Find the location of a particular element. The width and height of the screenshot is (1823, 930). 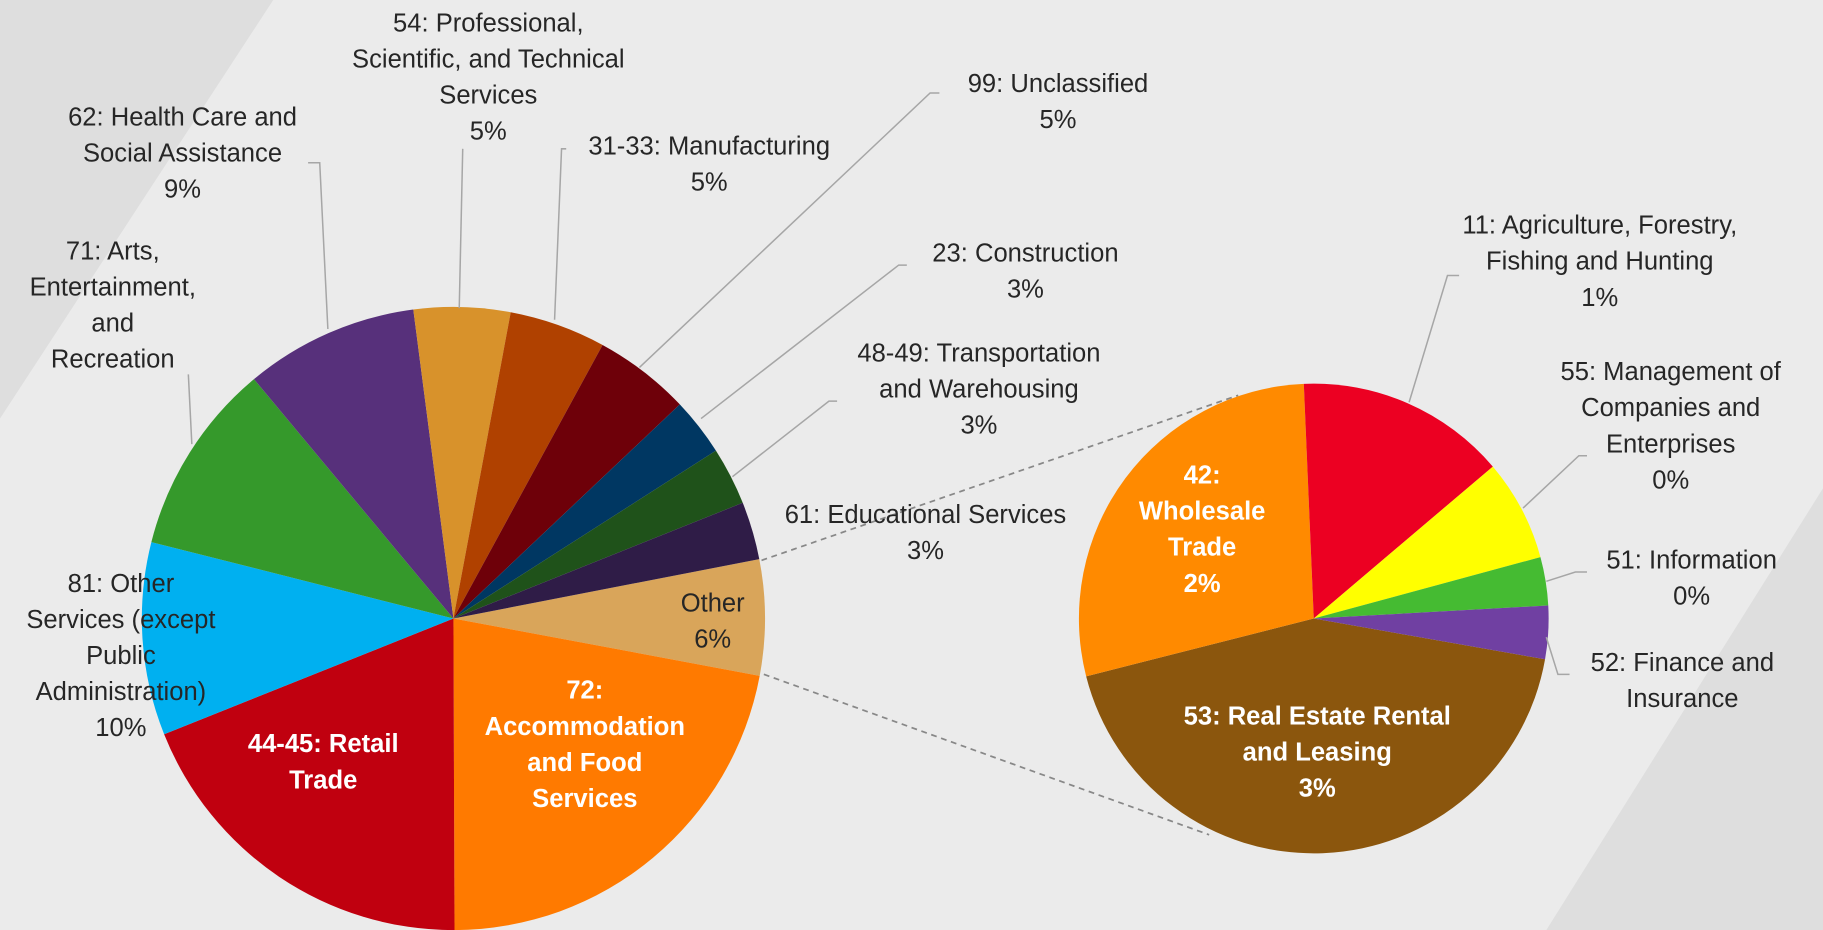

slice-label: 42: Wholesale Trade 2% is located at coordinates (1202, 529).